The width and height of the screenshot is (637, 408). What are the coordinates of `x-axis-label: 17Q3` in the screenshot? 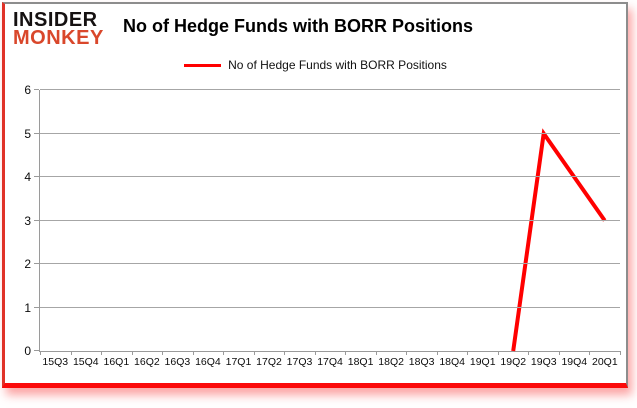 It's located at (299, 362).